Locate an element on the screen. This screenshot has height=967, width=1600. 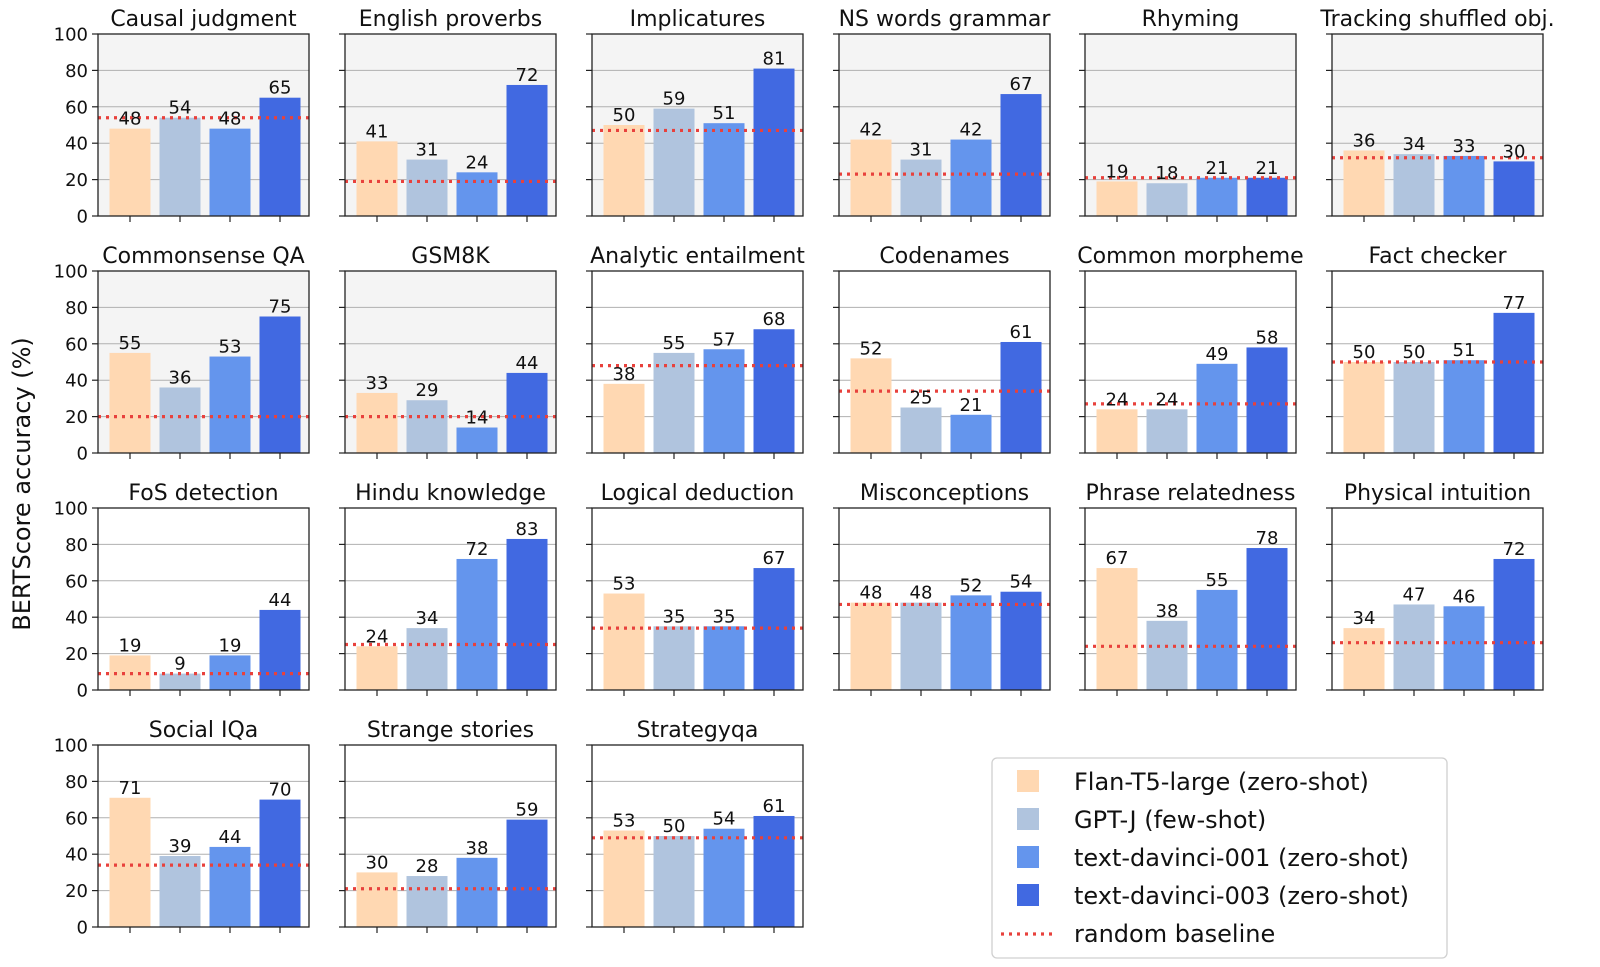
panel-title: Social IQa is located at coordinates (204, 730).